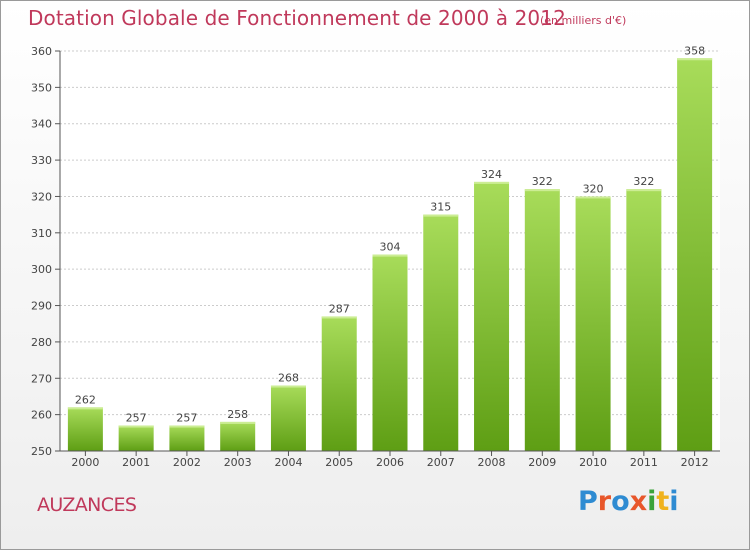 This screenshot has height=550, width=750. I want to click on y-tick-label: 300, so click(41, 269).